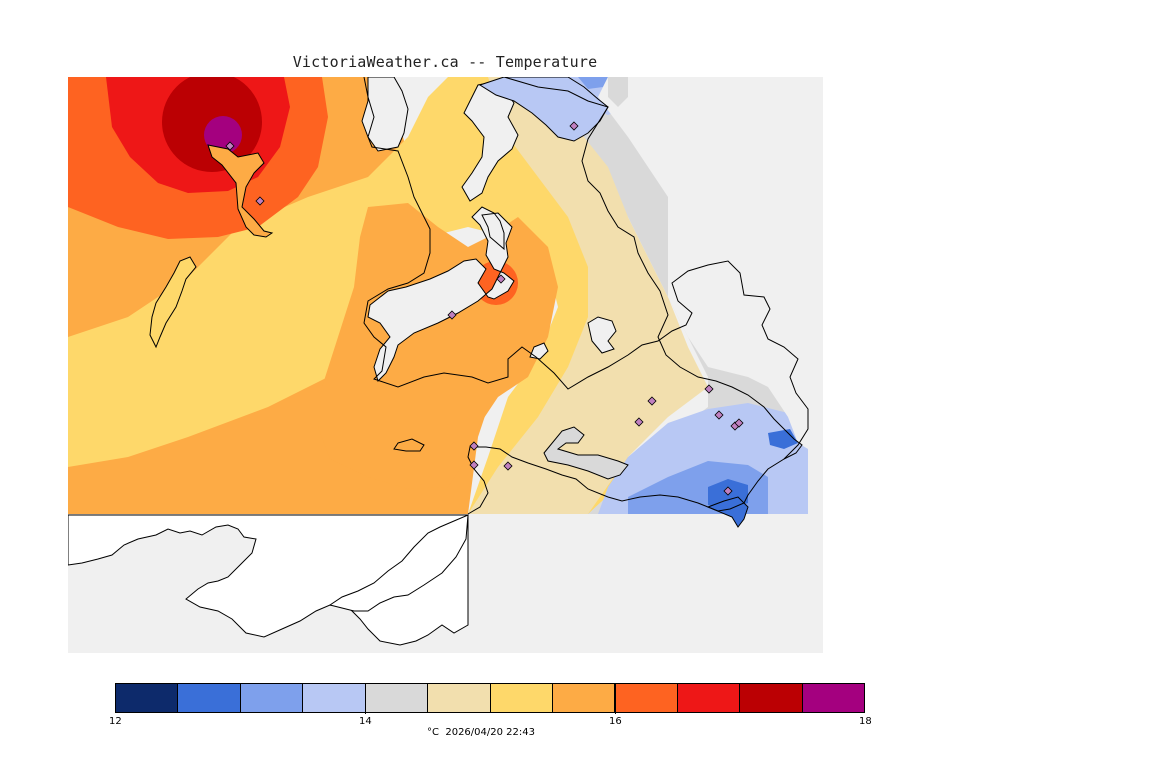 This screenshot has width=1152, height=768. What do you see at coordinates (268, 580) in the screenshot?
I see `land-south` at bounding box center [268, 580].